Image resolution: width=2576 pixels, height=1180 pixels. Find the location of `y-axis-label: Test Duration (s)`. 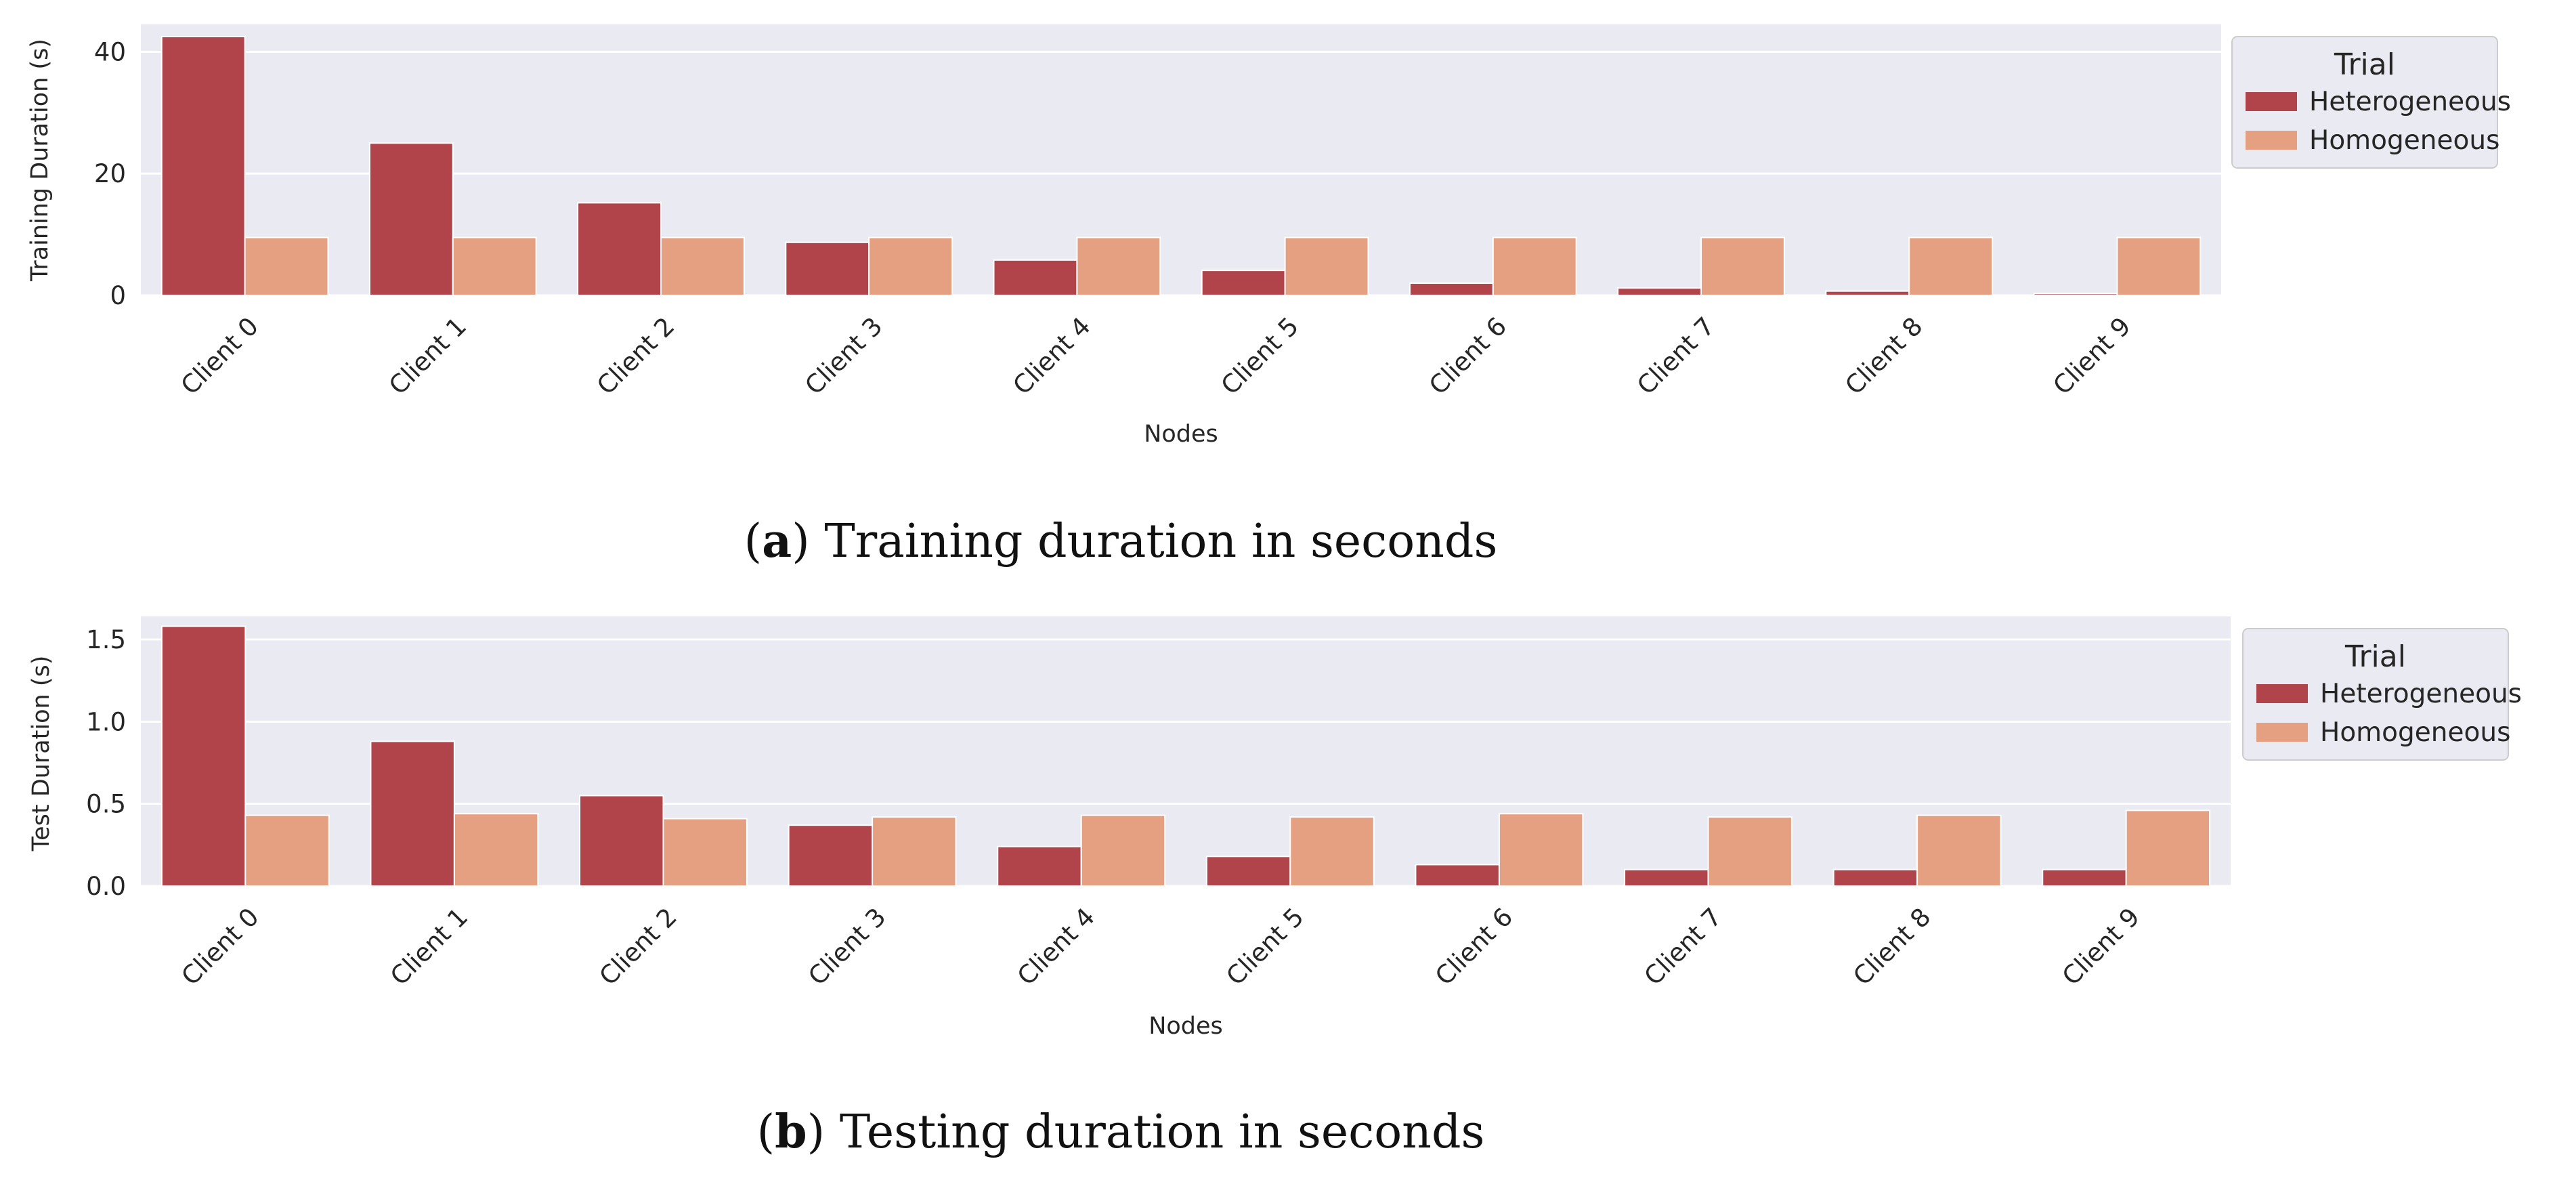

y-axis-label: Test Duration (s) is located at coordinates (41, 754).